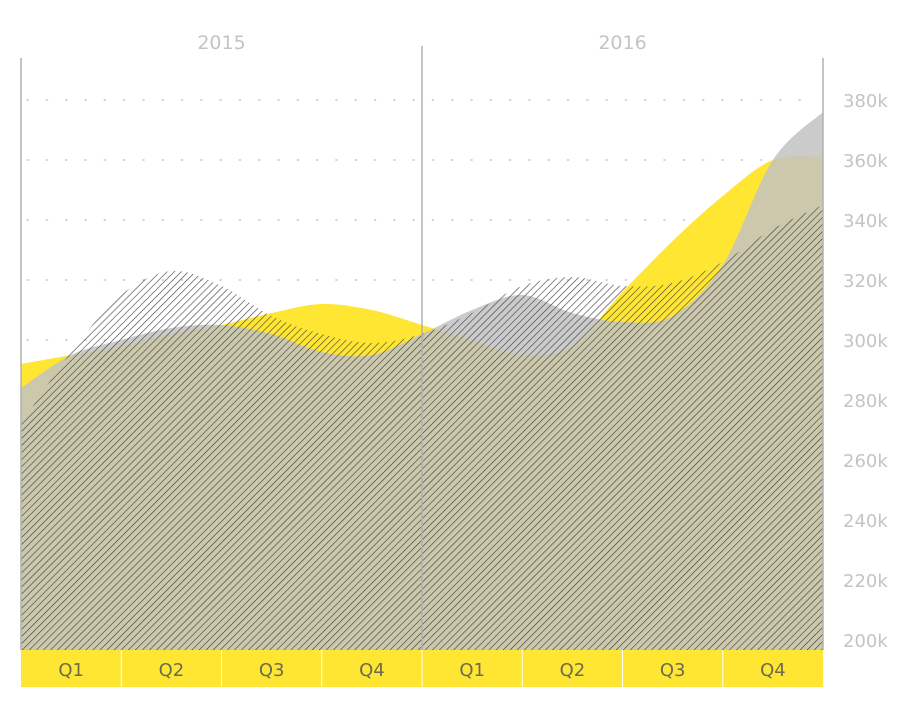  What do you see at coordinates (865, 101) in the screenshot?
I see `y-tick-label: 380k` at bounding box center [865, 101].